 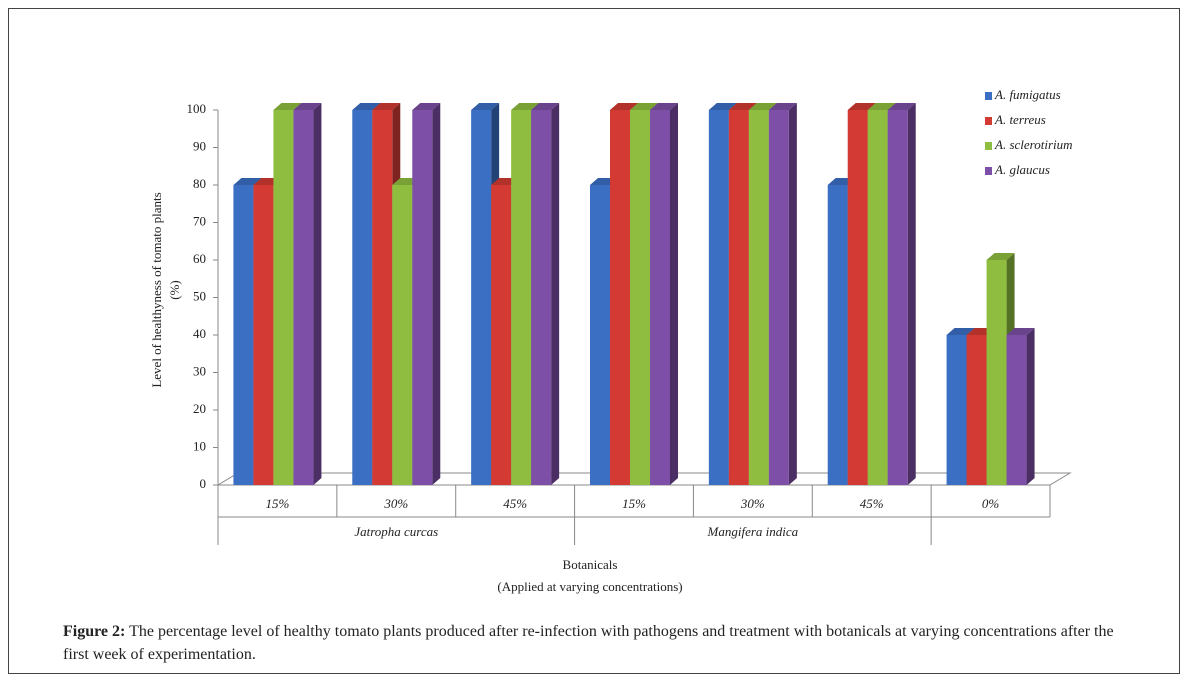 What do you see at coordinates (203, 483) in the screenshot?
I see `y-tick-label: 0` at bounding box center [203, 483].